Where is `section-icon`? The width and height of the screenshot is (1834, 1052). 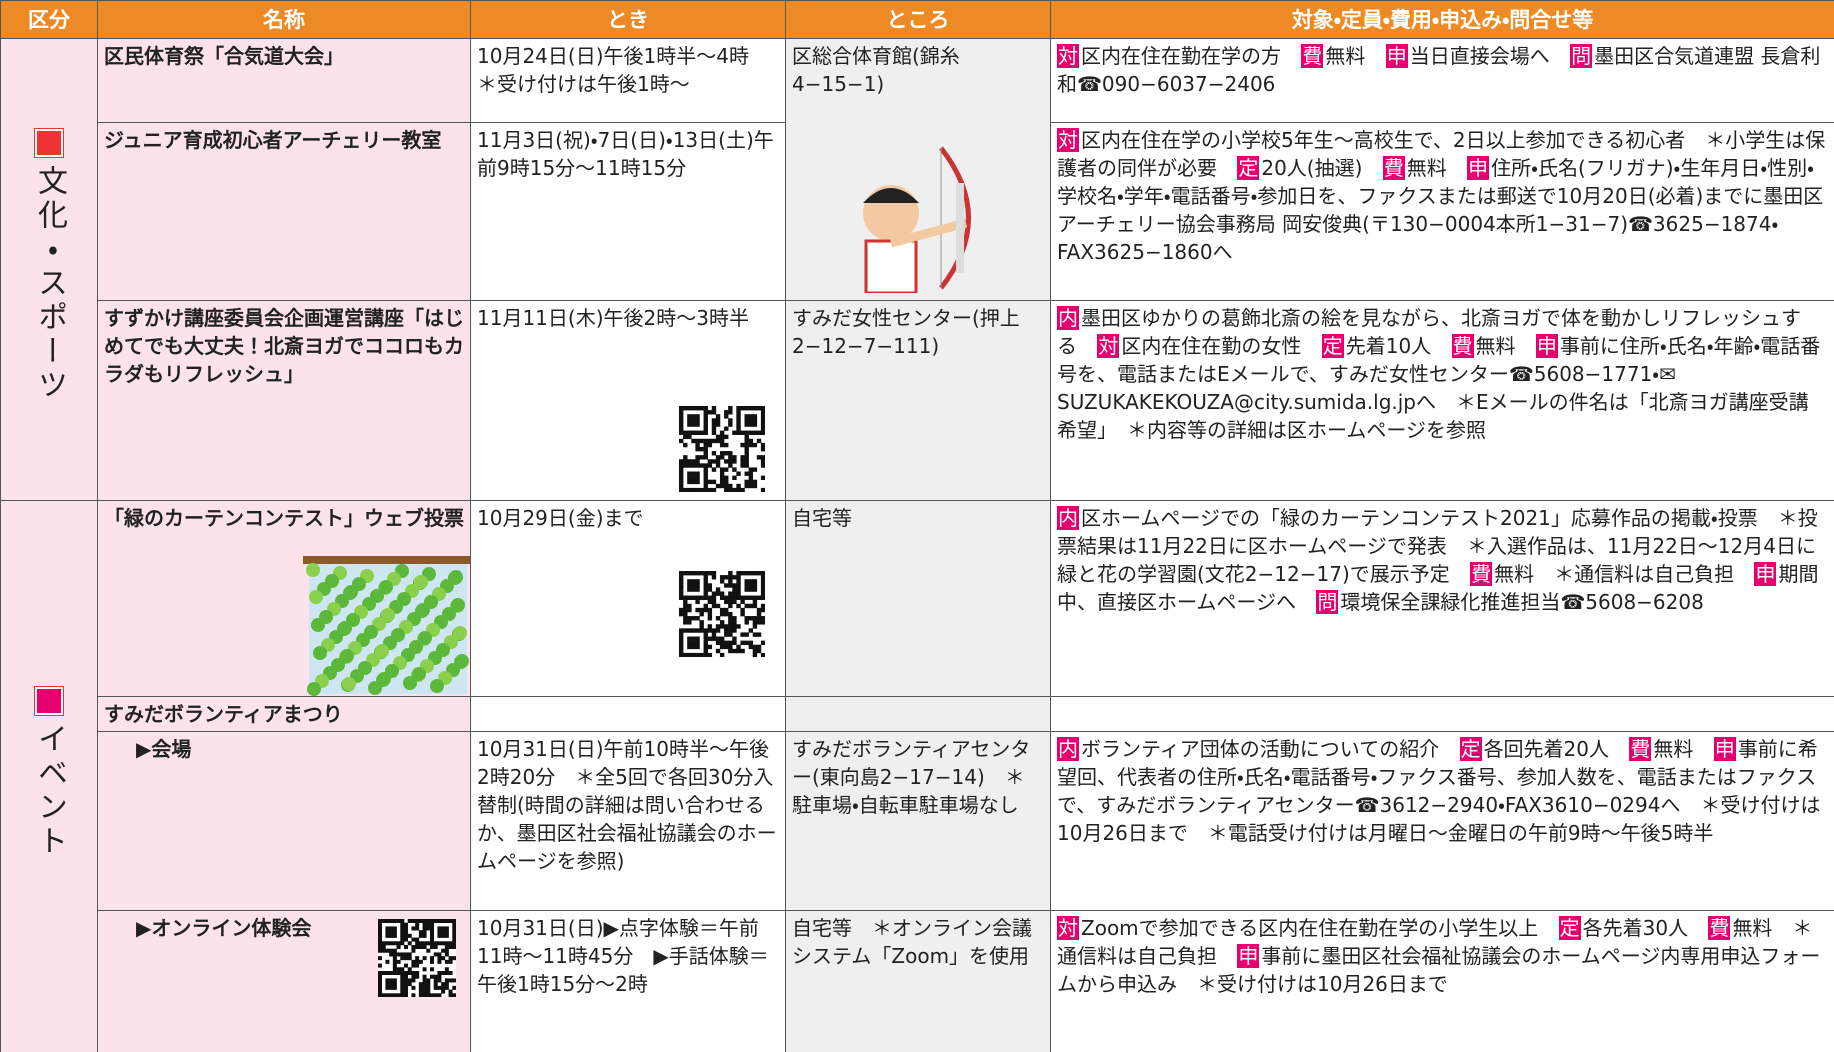 section-icon is located at coordinates (49, 143).